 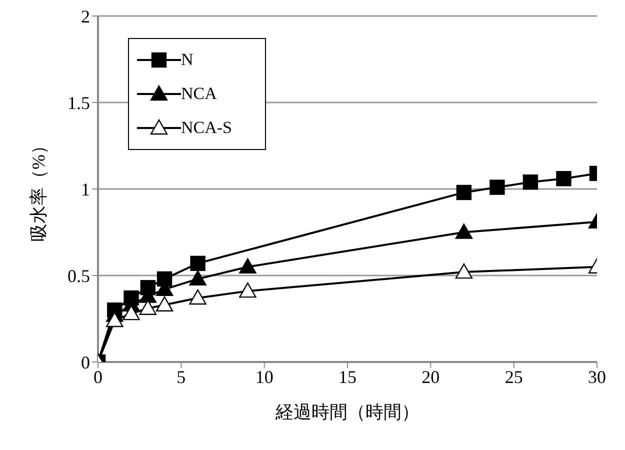 I want to click on x-tick-label: 20, so click(x=431, y=376).